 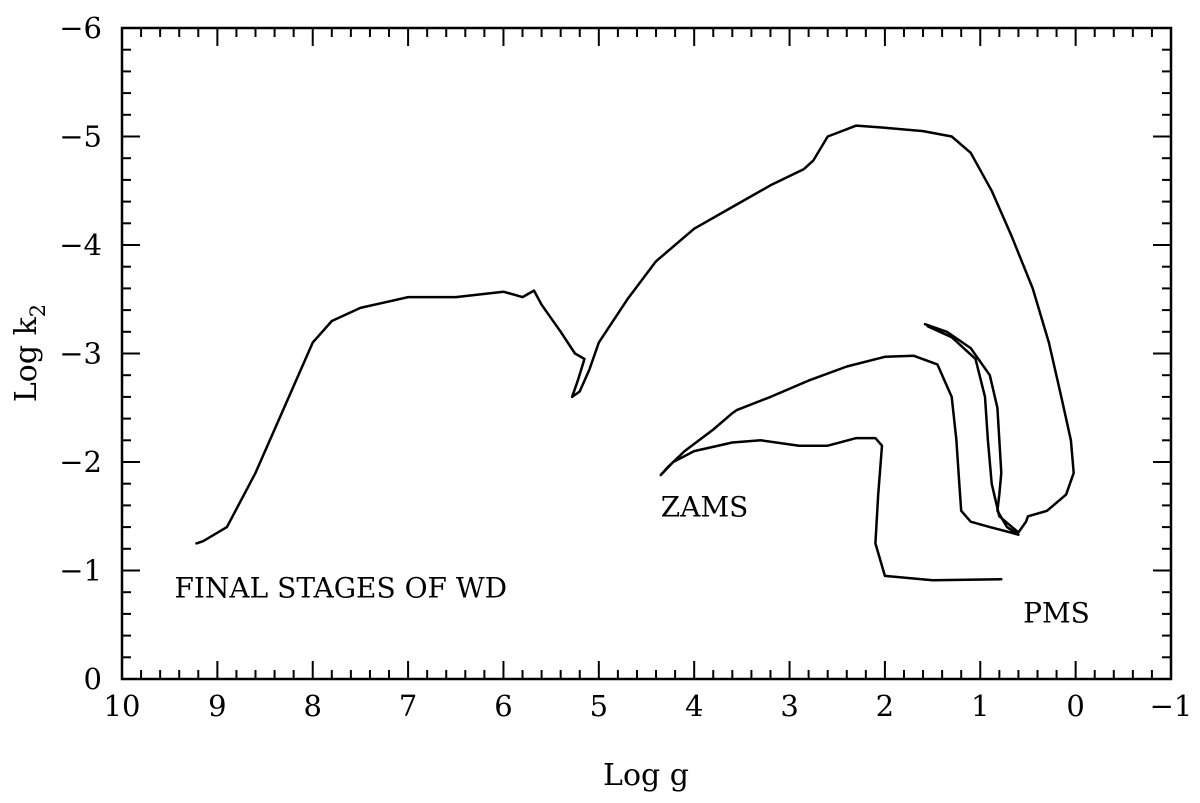 I want to click on annotation-label: PMS, so click(x=1056, y=613).